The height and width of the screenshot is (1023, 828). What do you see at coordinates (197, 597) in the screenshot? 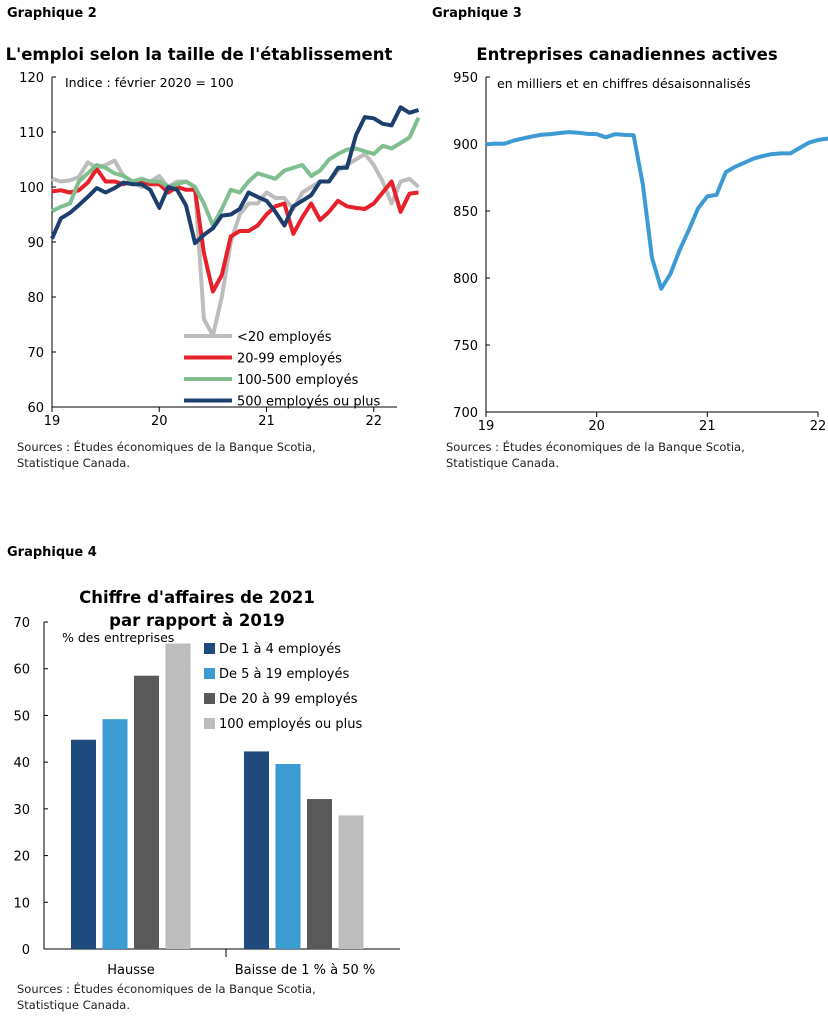
I see `chart-title: Chiffre d'affaires de 2021` at bounding box center [197, 597].